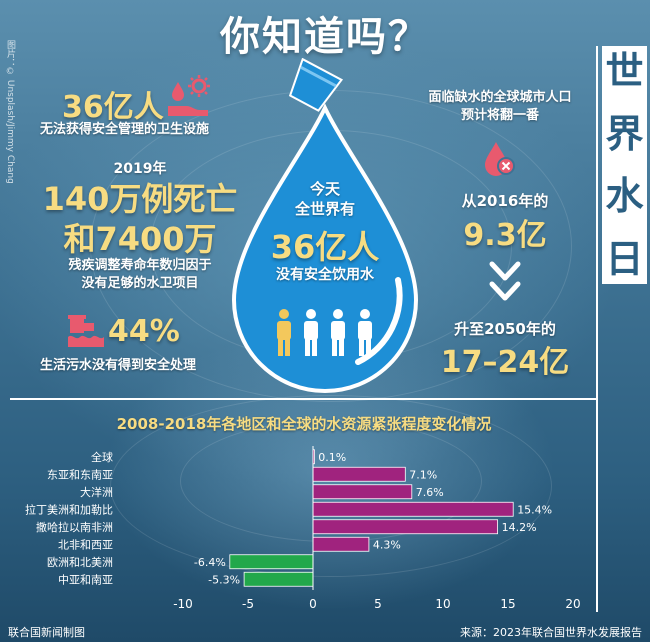  What do you see at coordinates (505, 281) in the screenshot?
I see `double-chevron-down-icon` at bounding box center [505, 281].